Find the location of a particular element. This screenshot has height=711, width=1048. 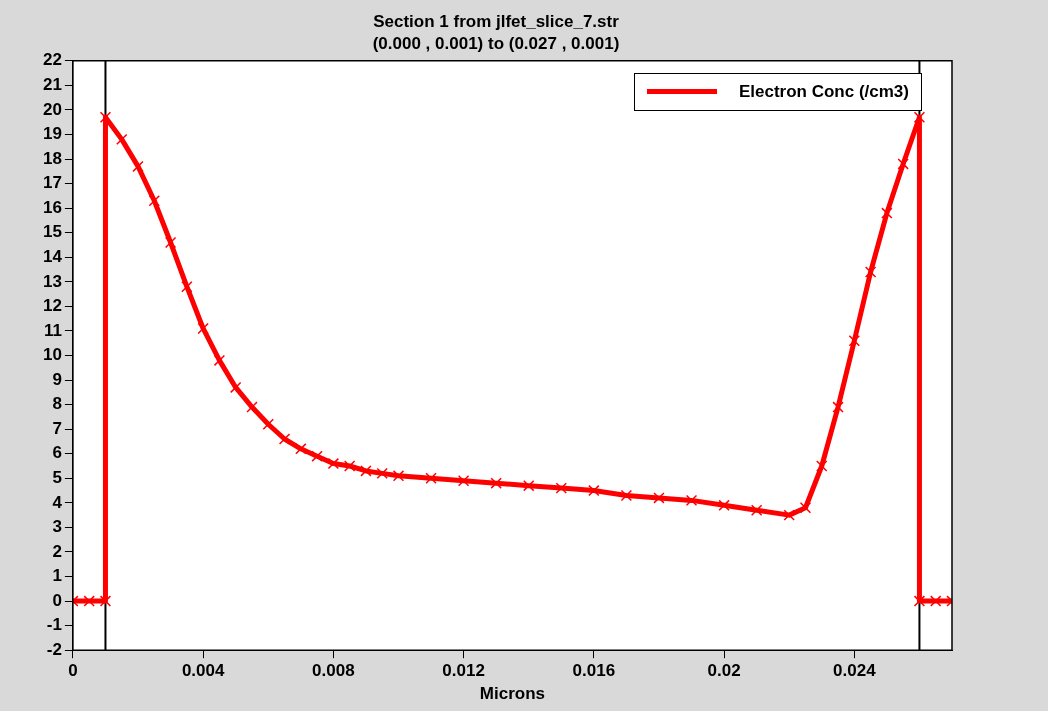

y-tick-label: 5 is located at coordinates (57, 477).